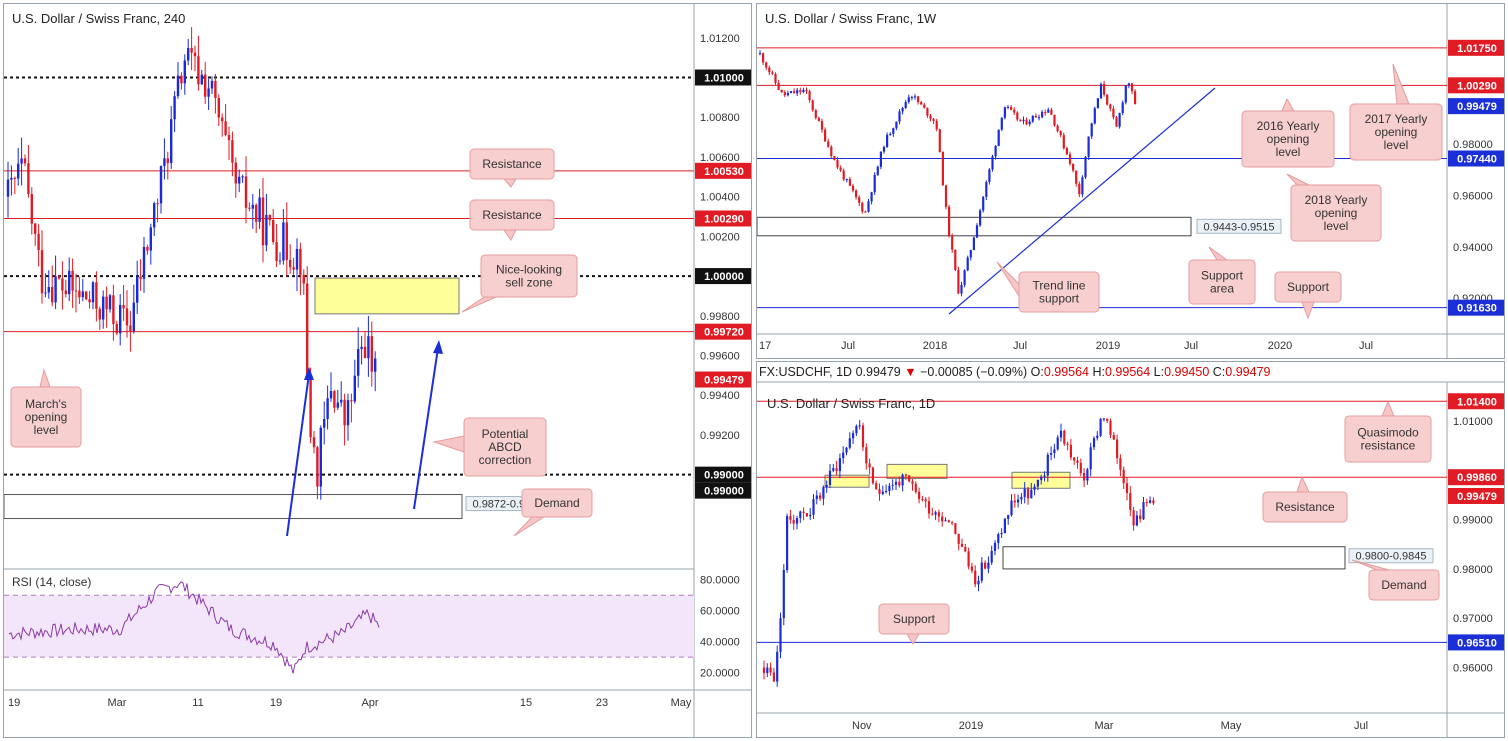  Describe the element at coordinates (1308, 287) in the screenshot. I see `w1-callout-support-line-0: Support` at that location.